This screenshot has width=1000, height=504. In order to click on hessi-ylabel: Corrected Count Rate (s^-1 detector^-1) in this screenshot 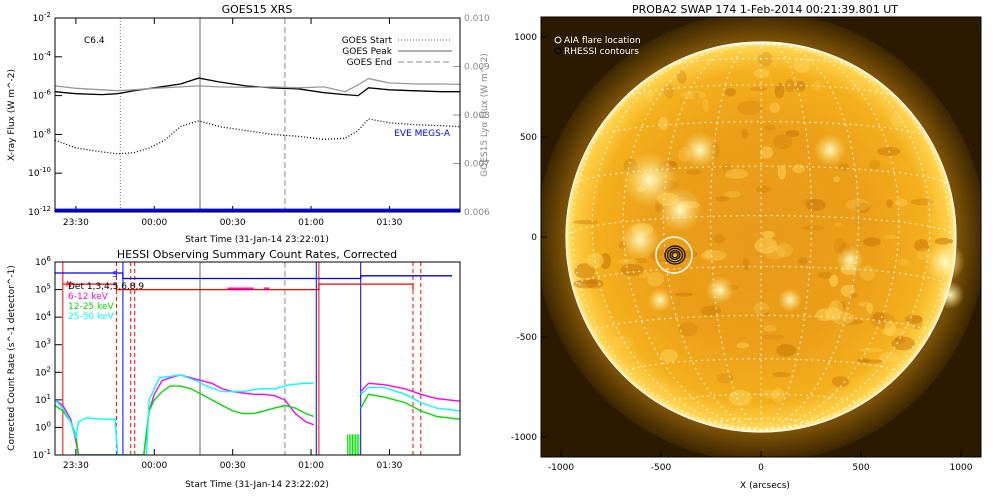, I will do `click(12, 358)`.